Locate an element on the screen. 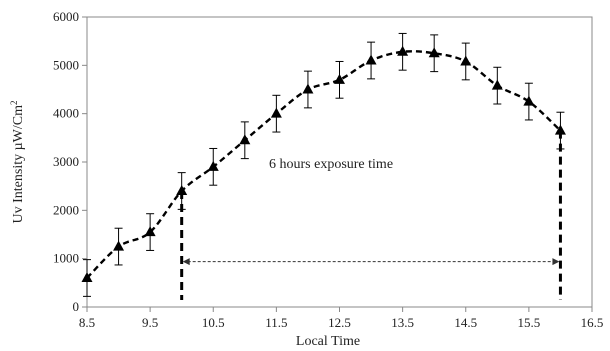  x-tick-label: 16.5 is located at coordinates (592, 322).